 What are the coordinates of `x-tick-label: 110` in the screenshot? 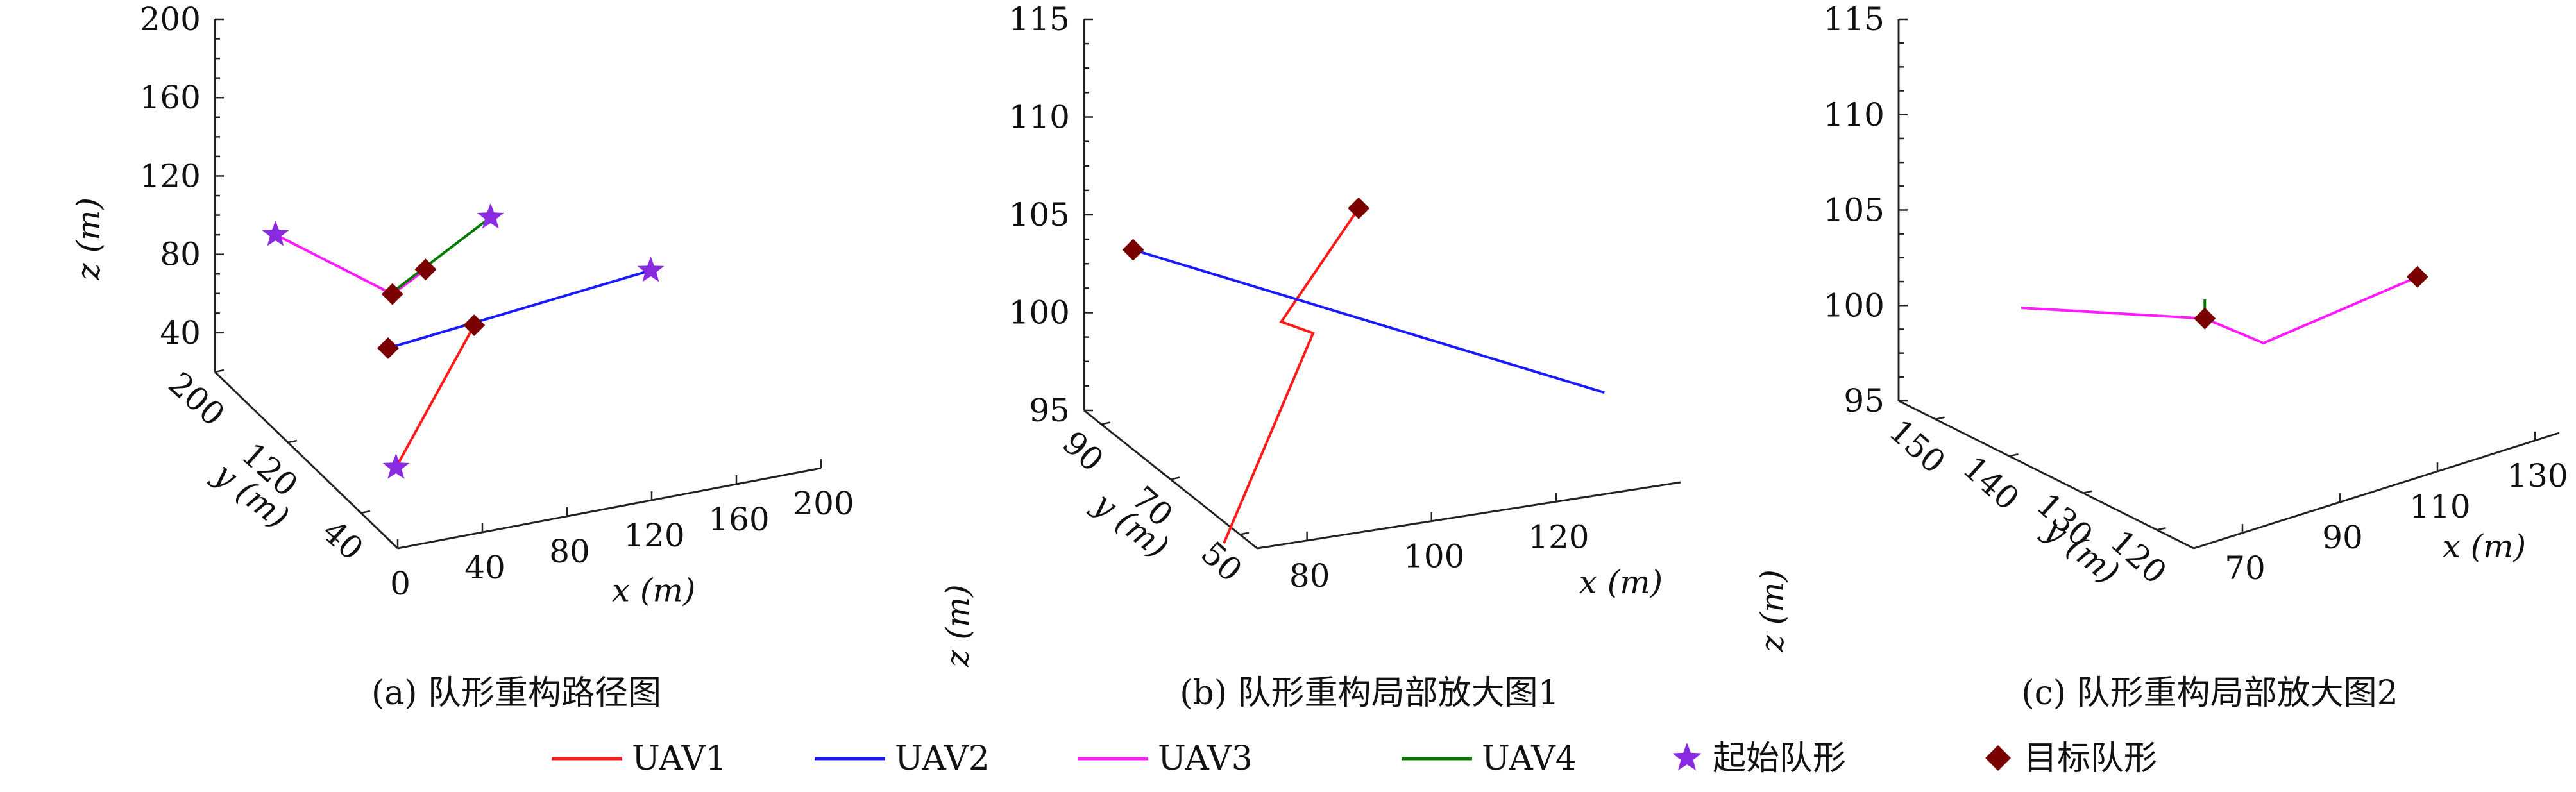 It's located at (2439, 506).